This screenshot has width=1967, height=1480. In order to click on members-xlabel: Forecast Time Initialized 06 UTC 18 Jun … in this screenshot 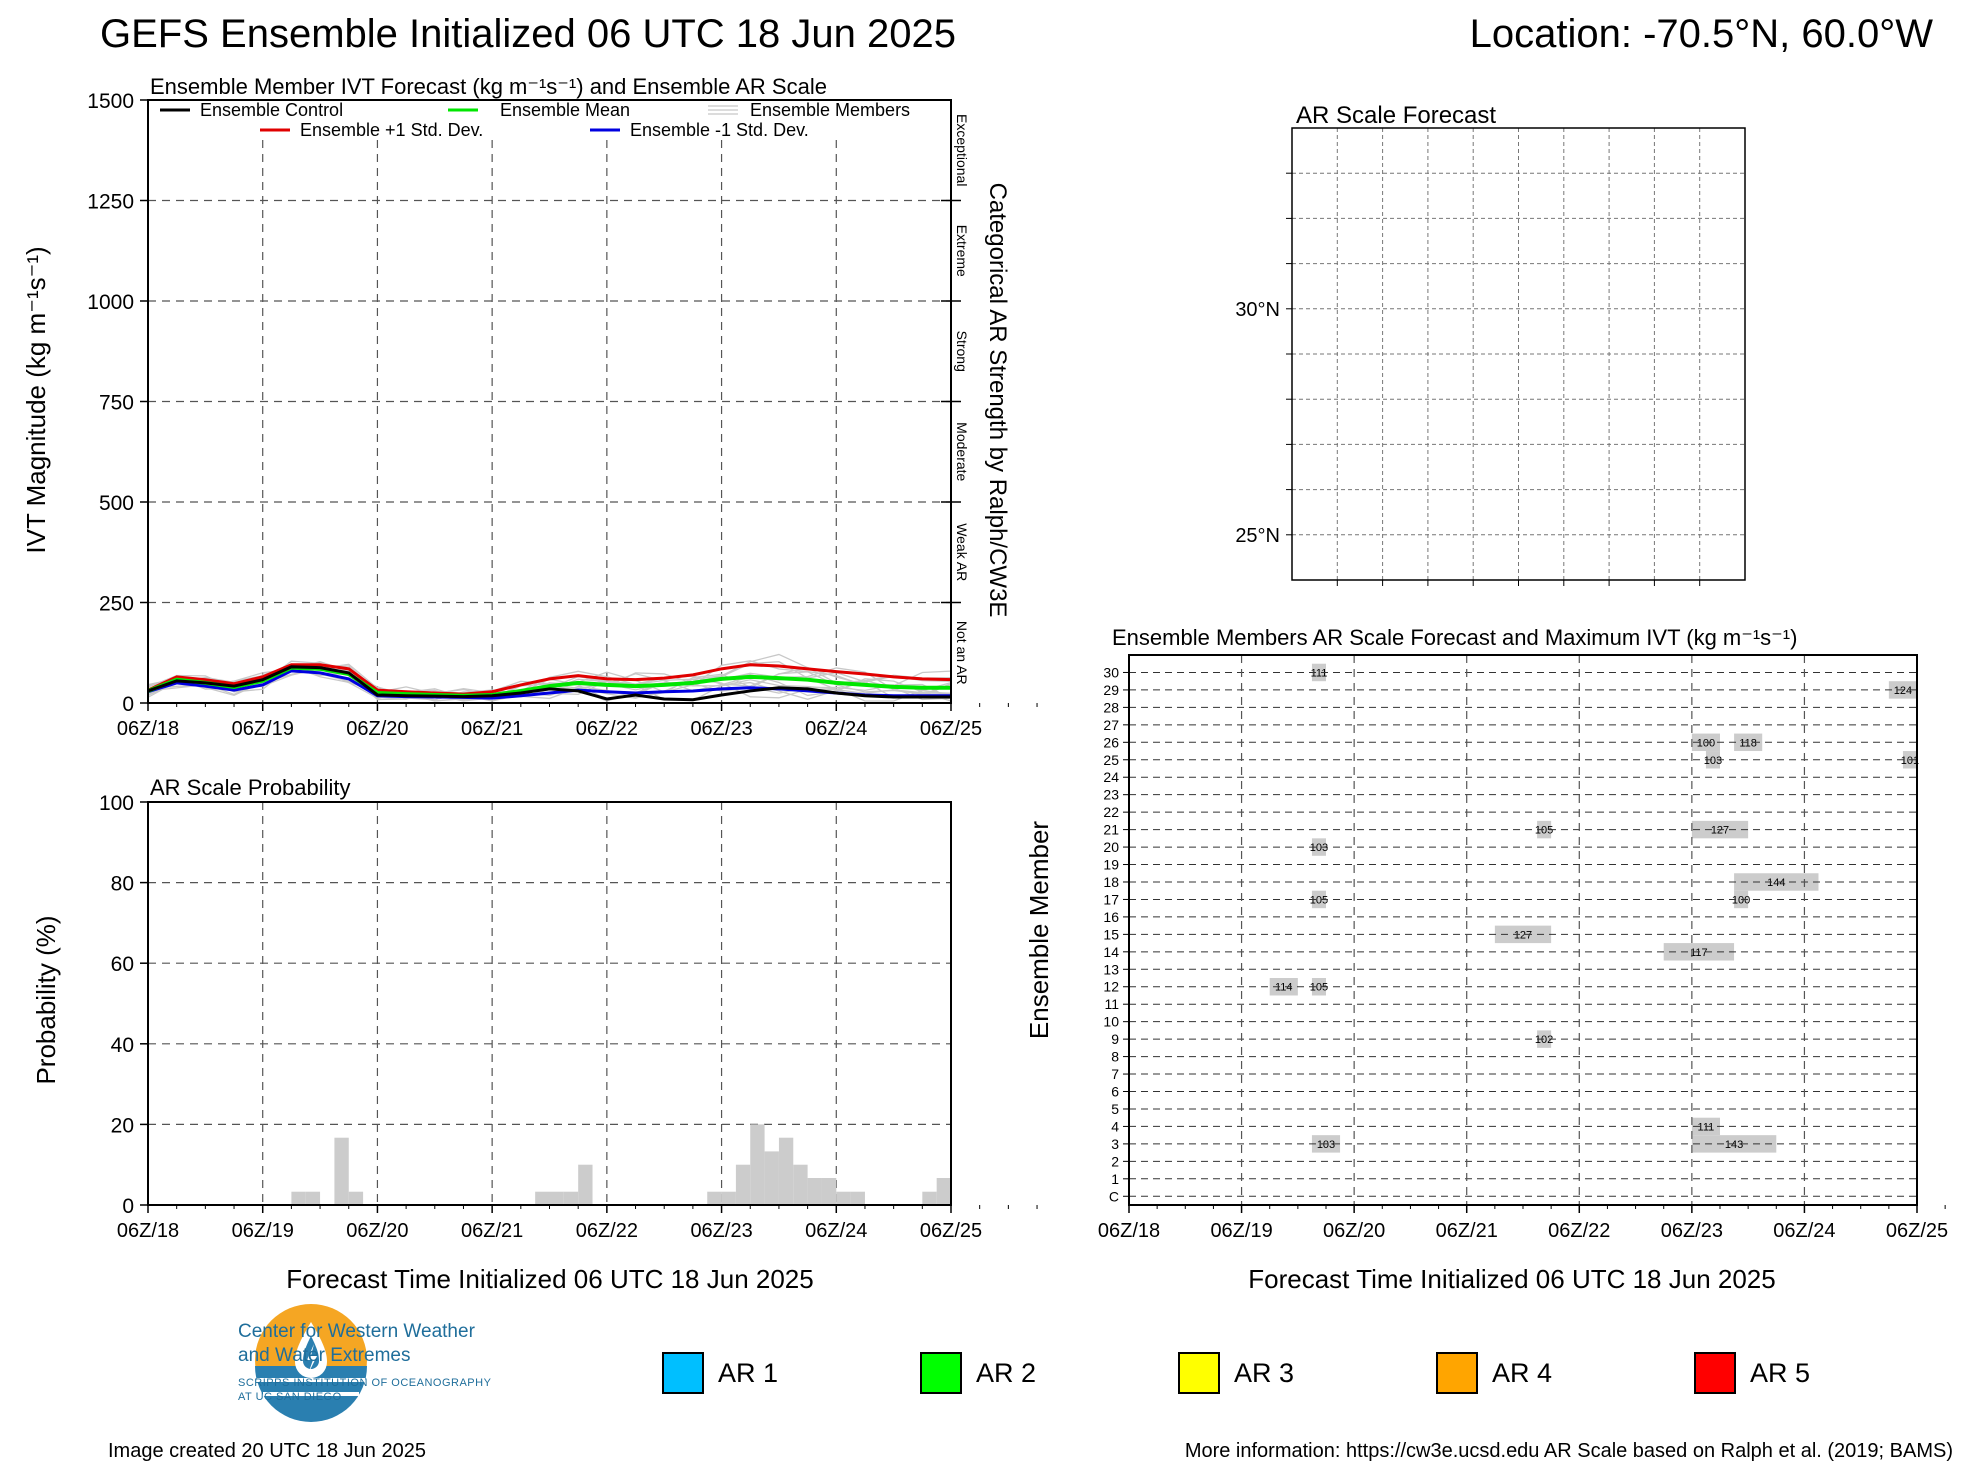, I will do `click(1511, 1279)`.